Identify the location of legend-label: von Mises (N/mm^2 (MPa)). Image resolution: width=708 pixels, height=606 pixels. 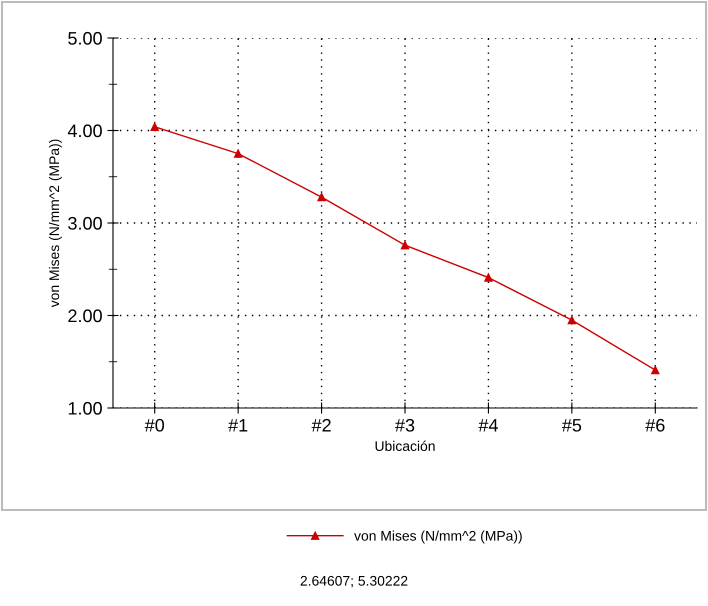
(438, 537).